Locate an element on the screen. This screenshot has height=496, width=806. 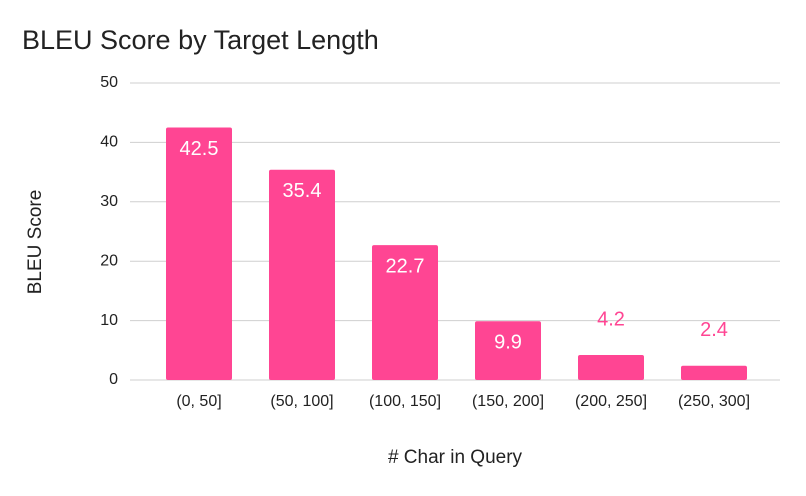
x-axis-title: # Char in Query is located at coordinates (455, 457).